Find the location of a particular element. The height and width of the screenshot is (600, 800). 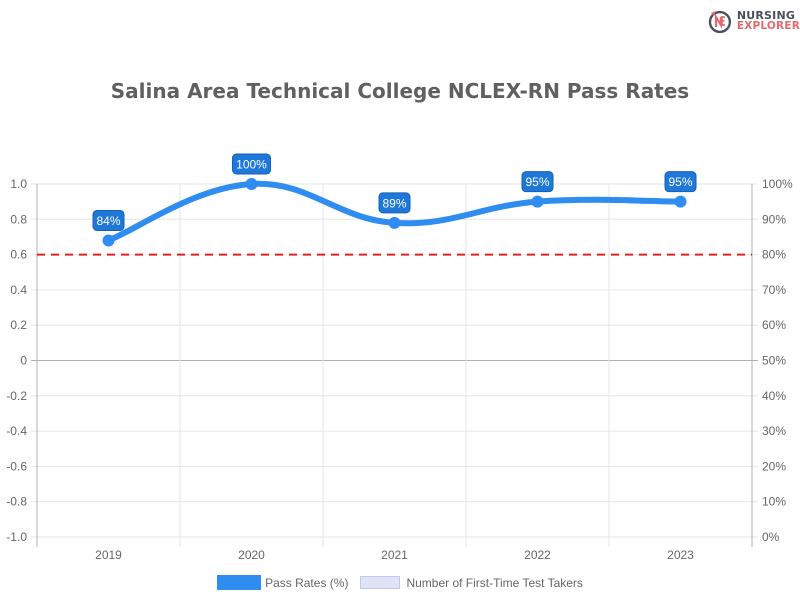

data-label: 84% is located at coordinates (108, 220).